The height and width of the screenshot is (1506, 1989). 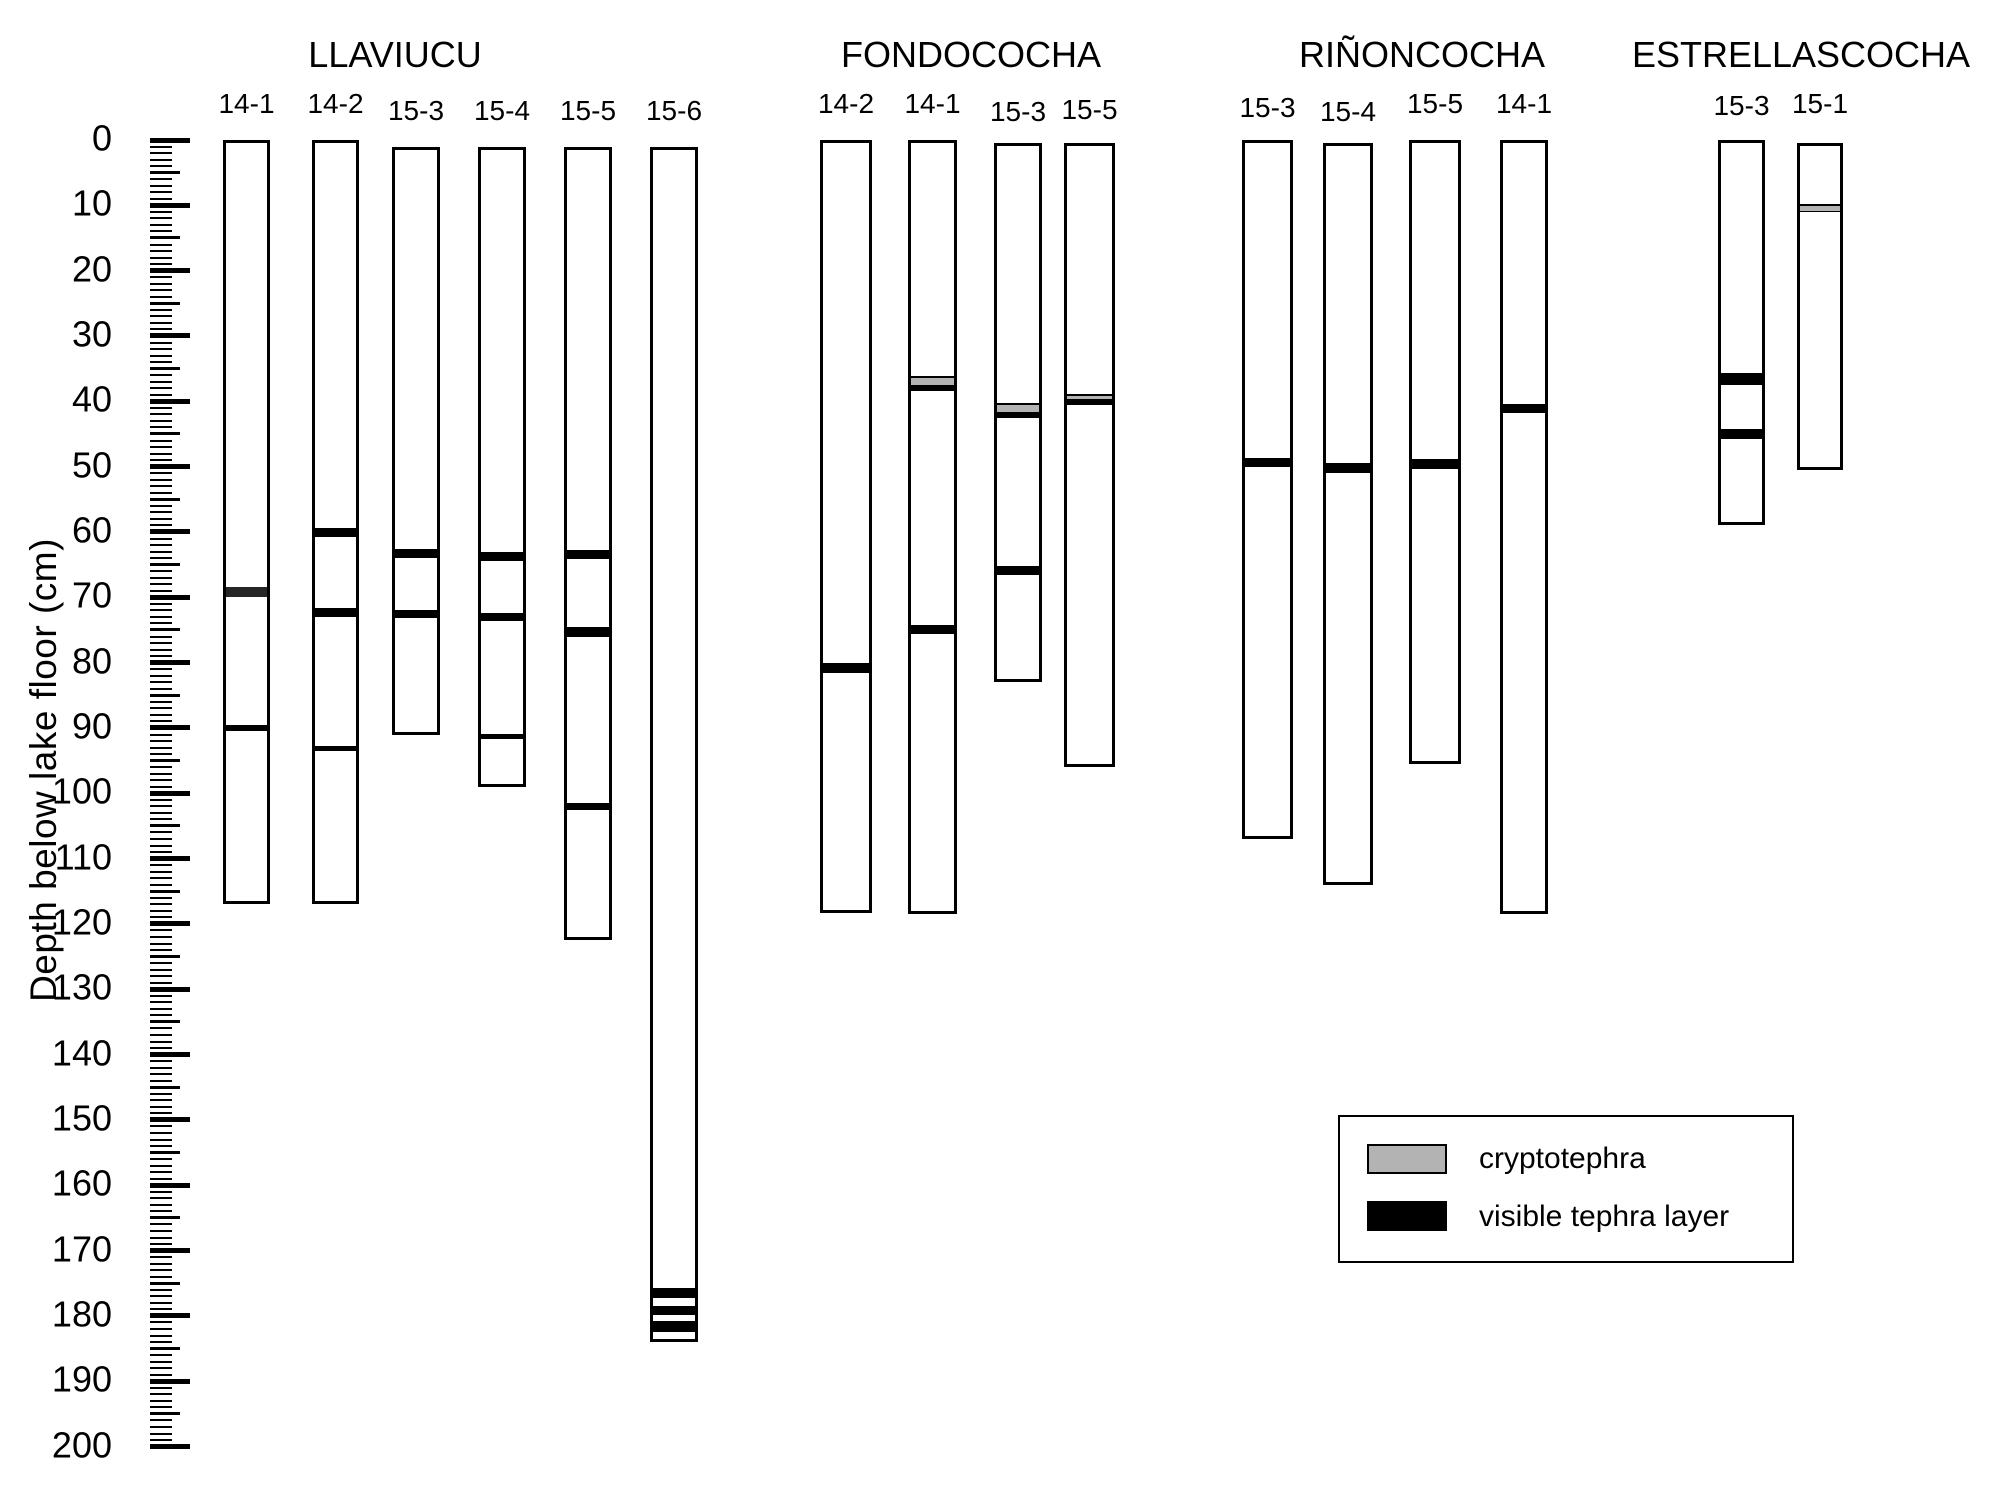 What do you see at coordinates (1524, 103) in the screenshot?
I see `core-label: 14-1` at bounding box center [1524, 103].